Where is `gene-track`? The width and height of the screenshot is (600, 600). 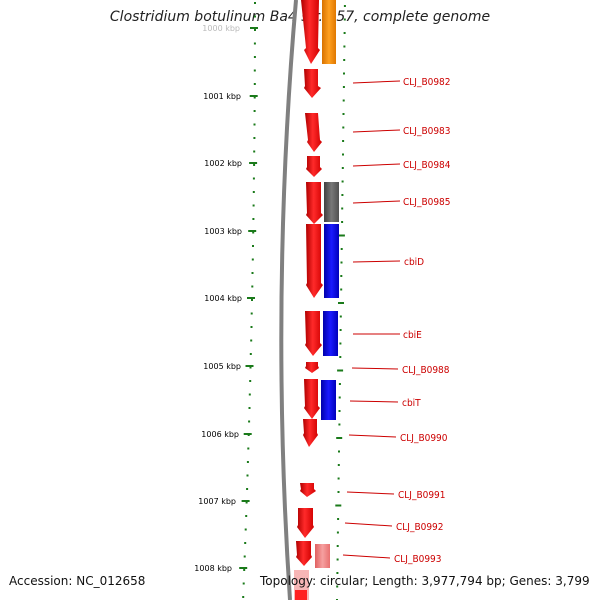
gene-track is located at coordinates (308, 300).